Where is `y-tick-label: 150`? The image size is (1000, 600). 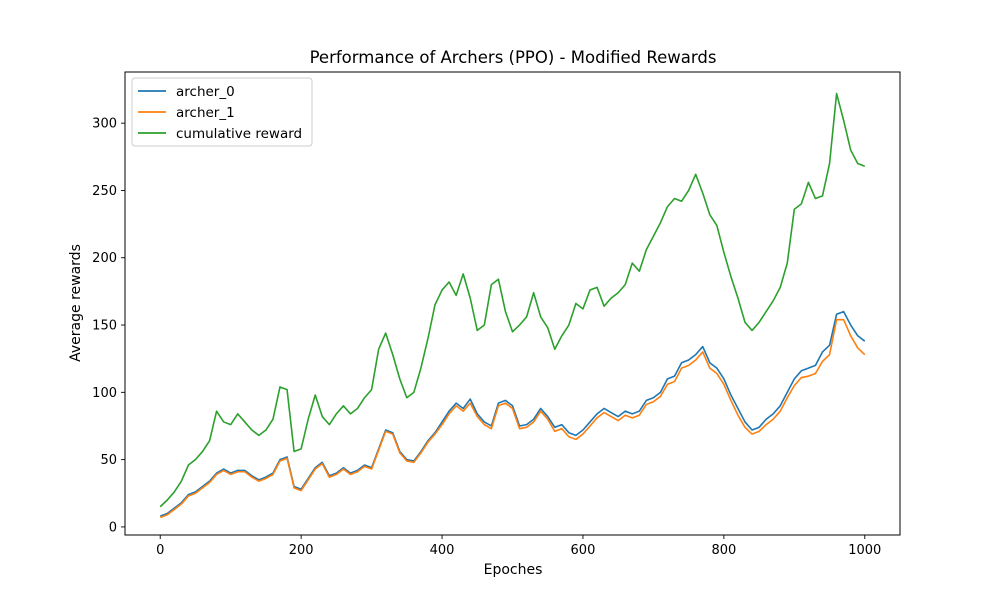 y-tick-label: 150 is located at coordinates (104, 326).